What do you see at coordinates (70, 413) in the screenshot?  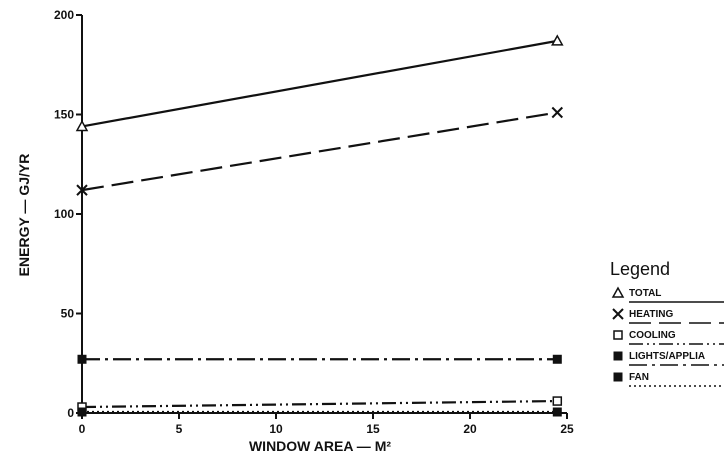 I see `y-tick-label: 0` at bounding box center [70, 413].